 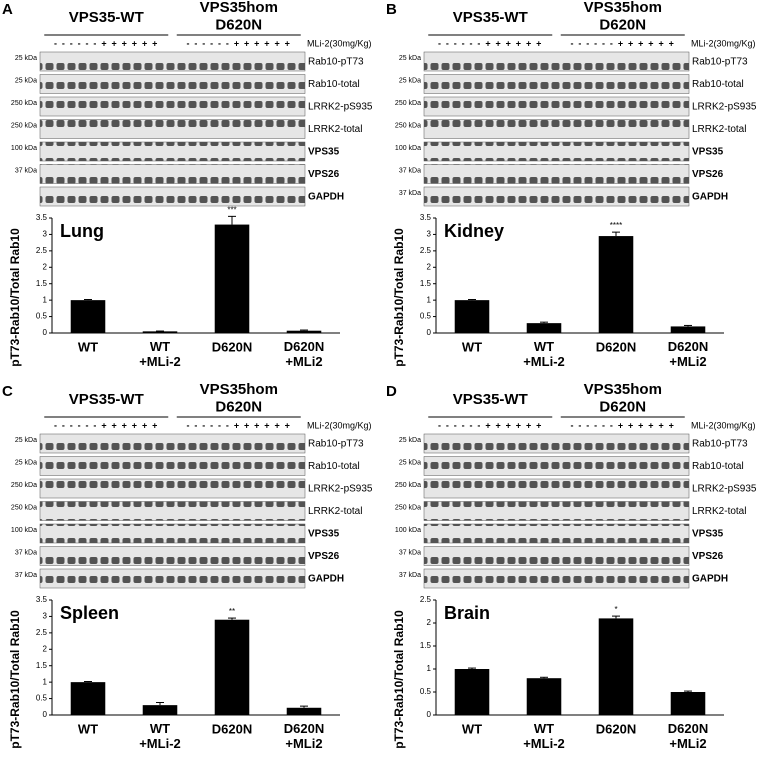 What do you see at coordinates (429, 668) in the screenshot?
I see `y-tick-label: 1` at bounding box center [429, 668].